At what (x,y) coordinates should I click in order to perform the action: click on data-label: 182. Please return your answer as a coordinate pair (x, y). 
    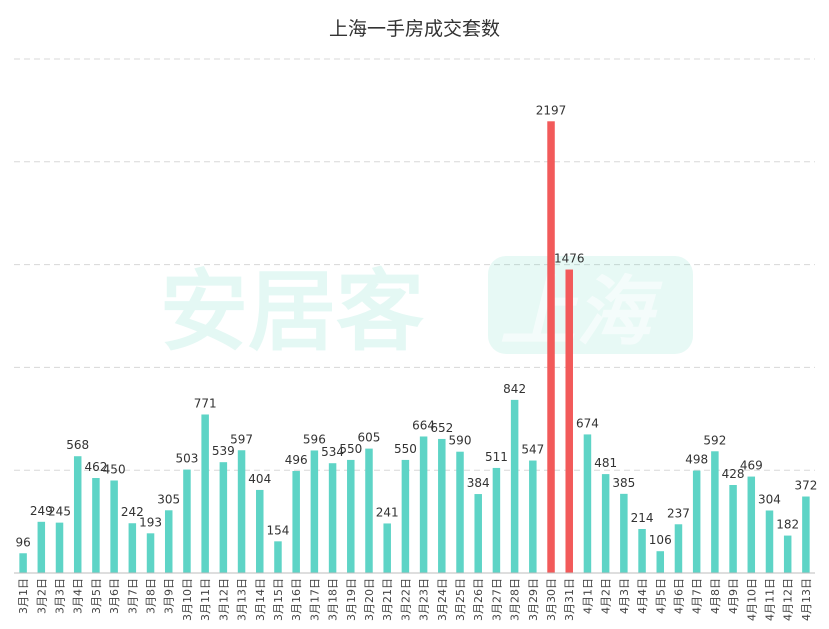
    Looking at the image, I should click on (787, 525).